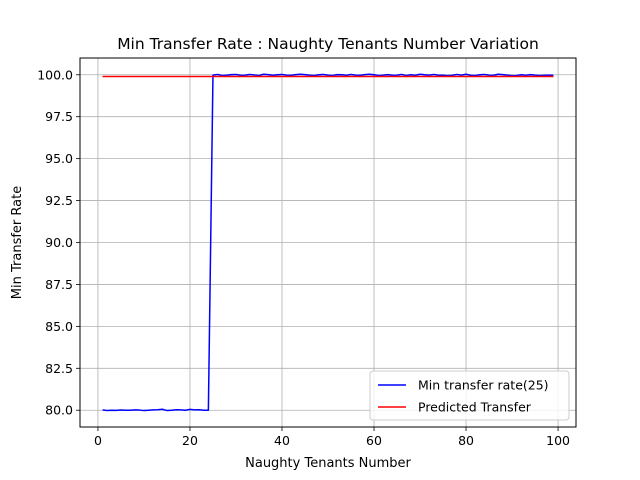 The height and width of the screenshot is (480, 640). What do you see at coordinates (59, 158) in the screenshot?
I see `y-tick-label-6: 95.0` at bounding box center [59, 158].